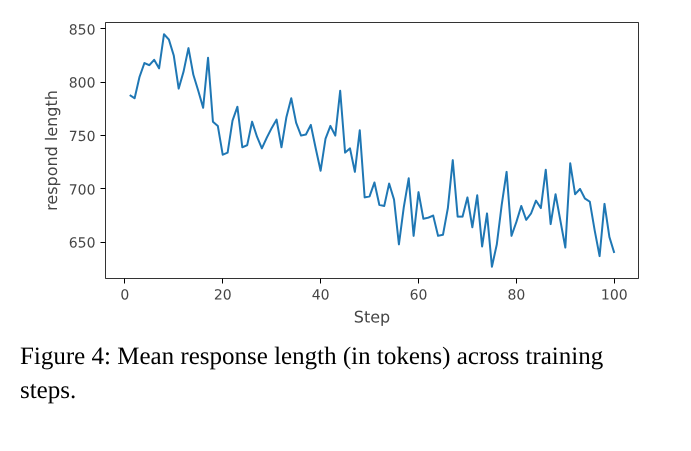 This screenshot has width=691, height=451. Describe the element at coordinates (312, 374) in the screenshot. I see `caption: Figure 4: Mean response length (in tokens) across training steps.` at that location.